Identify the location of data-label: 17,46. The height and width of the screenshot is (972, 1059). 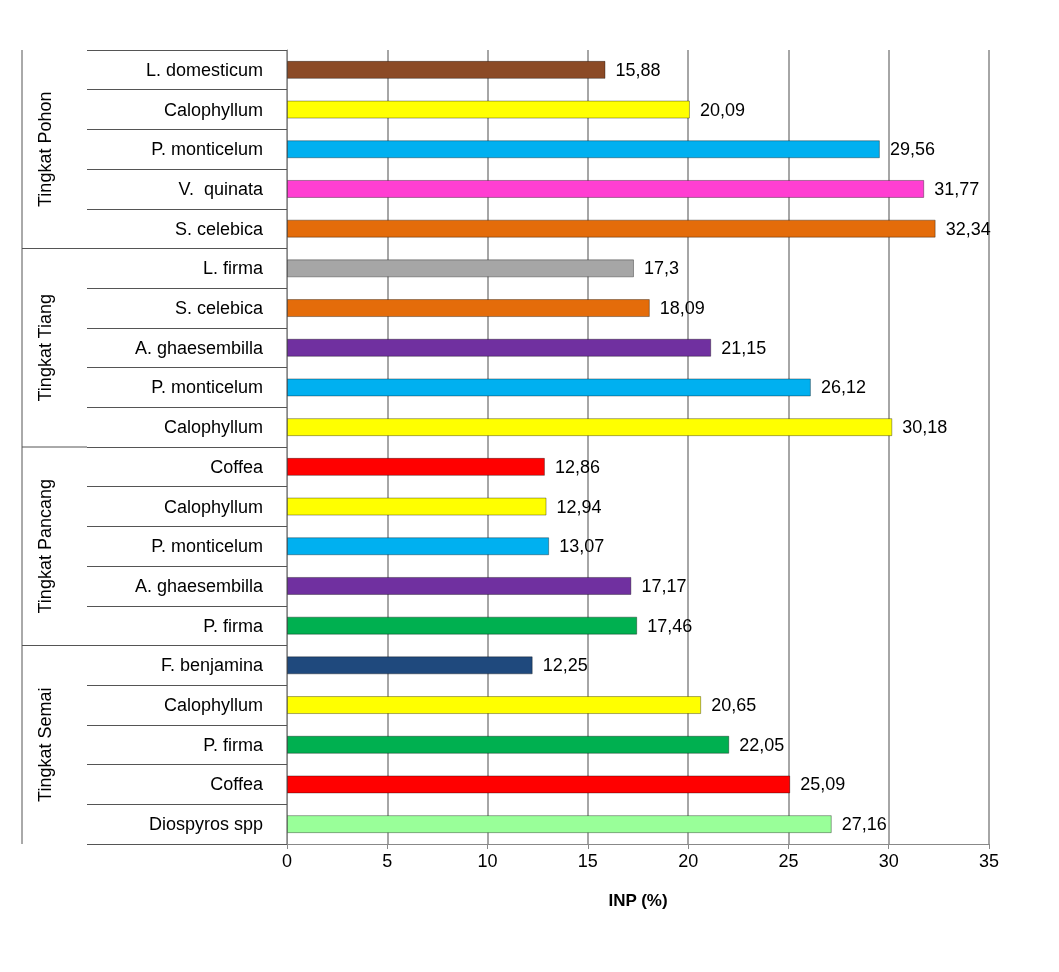
(670, 625).